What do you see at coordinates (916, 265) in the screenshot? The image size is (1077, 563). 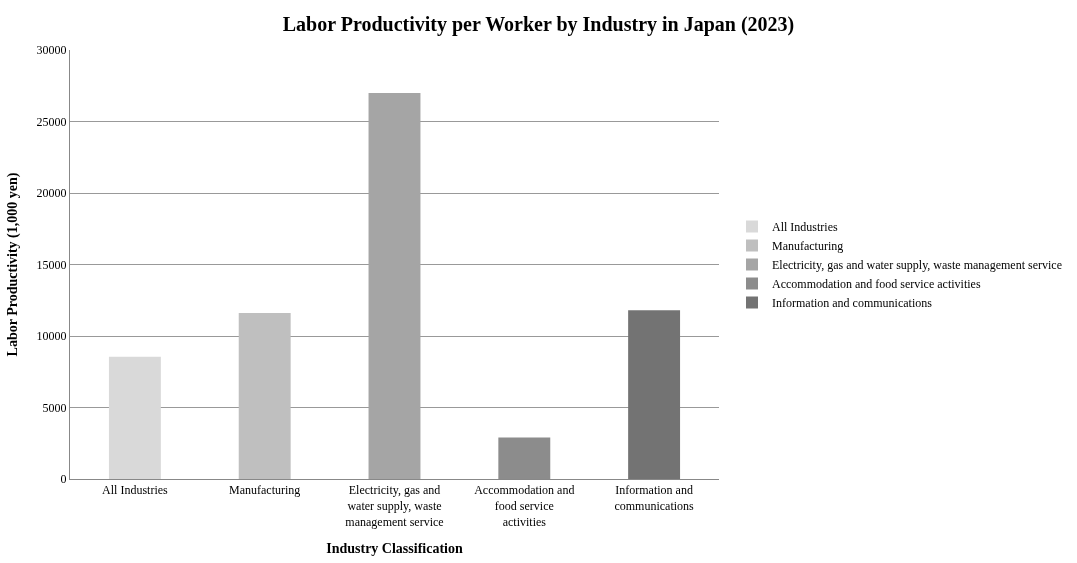 I see `legend-label: Electricity, gas and water supply, waste management service` at bounding box center [916, 265].